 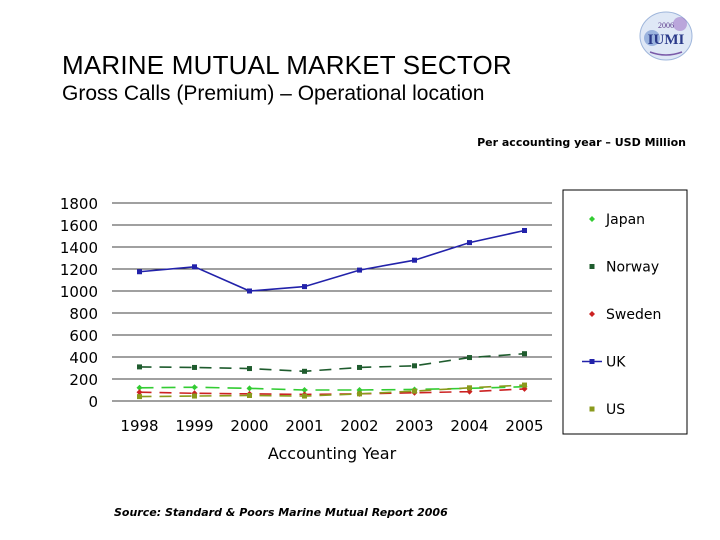 I want to click on series-us, so click(x=332, y=391).